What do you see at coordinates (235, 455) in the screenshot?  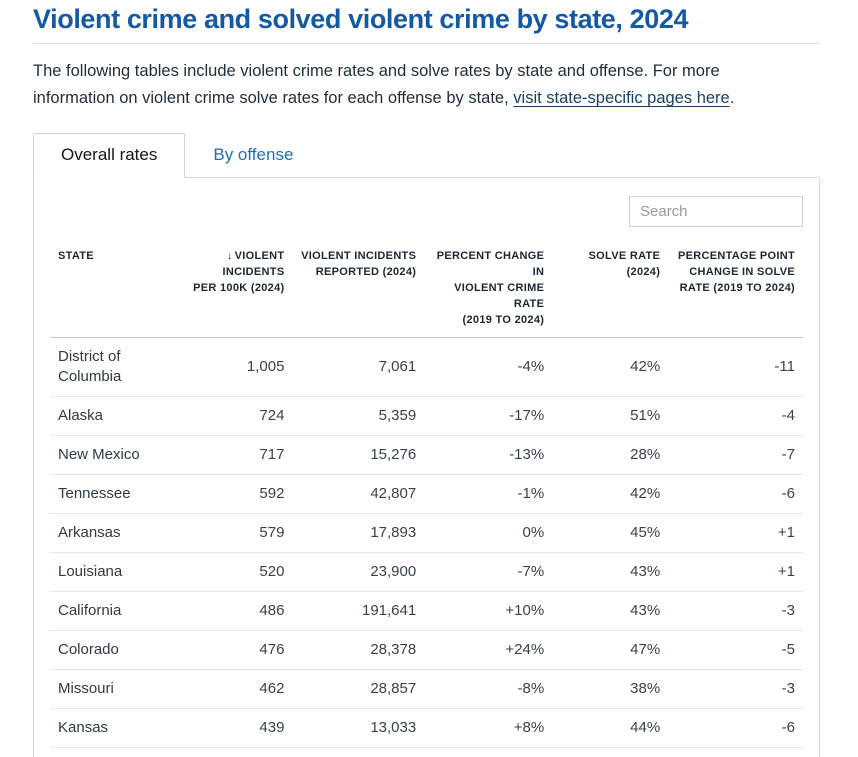 I see `cell-per-100k: 717` at bounding box center [235, 455].